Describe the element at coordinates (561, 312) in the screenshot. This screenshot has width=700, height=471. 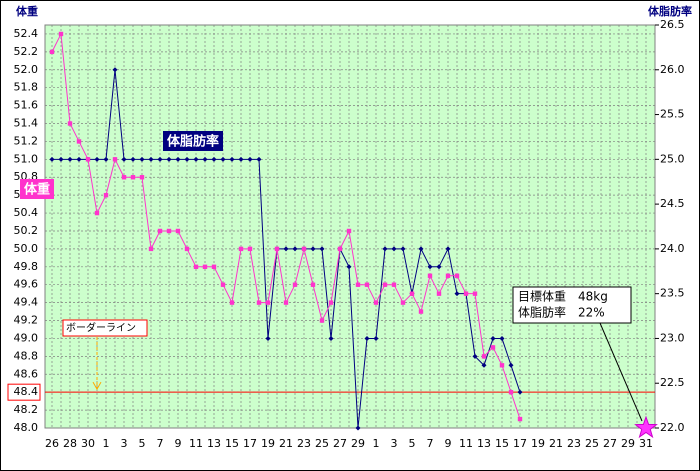
I see `target-label: 体脂肪率 22%` at that location.